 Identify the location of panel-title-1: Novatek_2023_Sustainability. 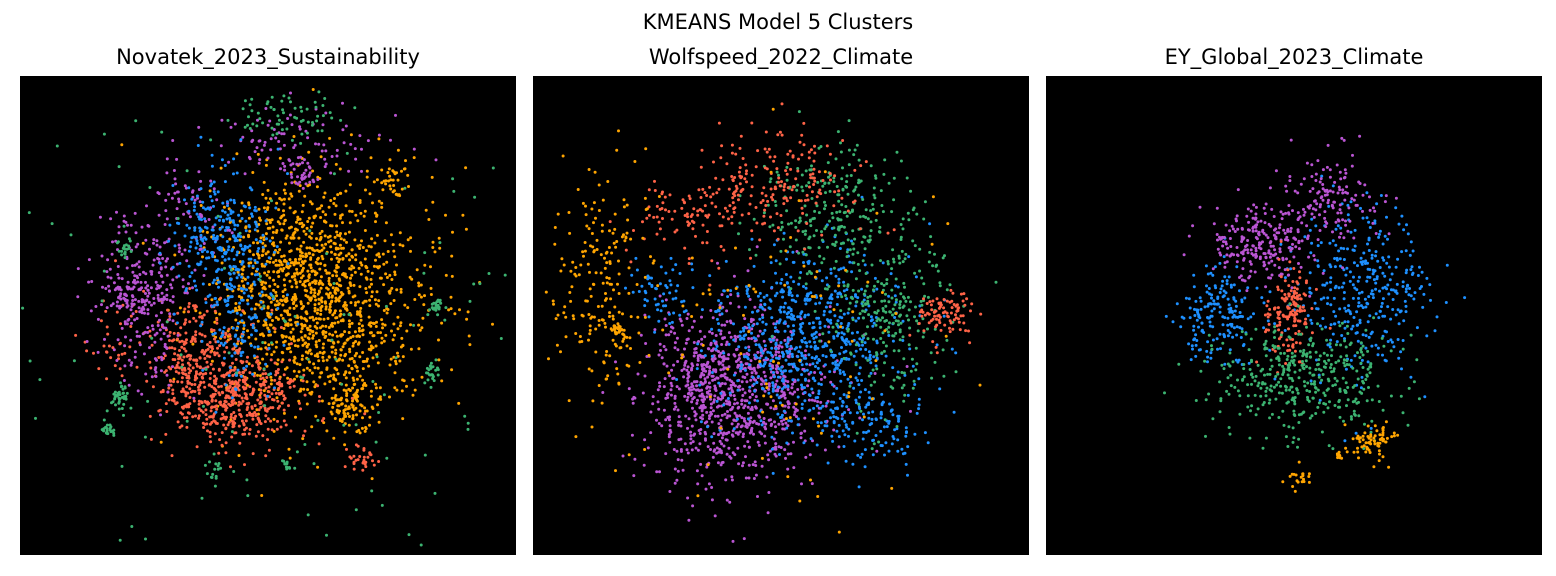
(268, 57).